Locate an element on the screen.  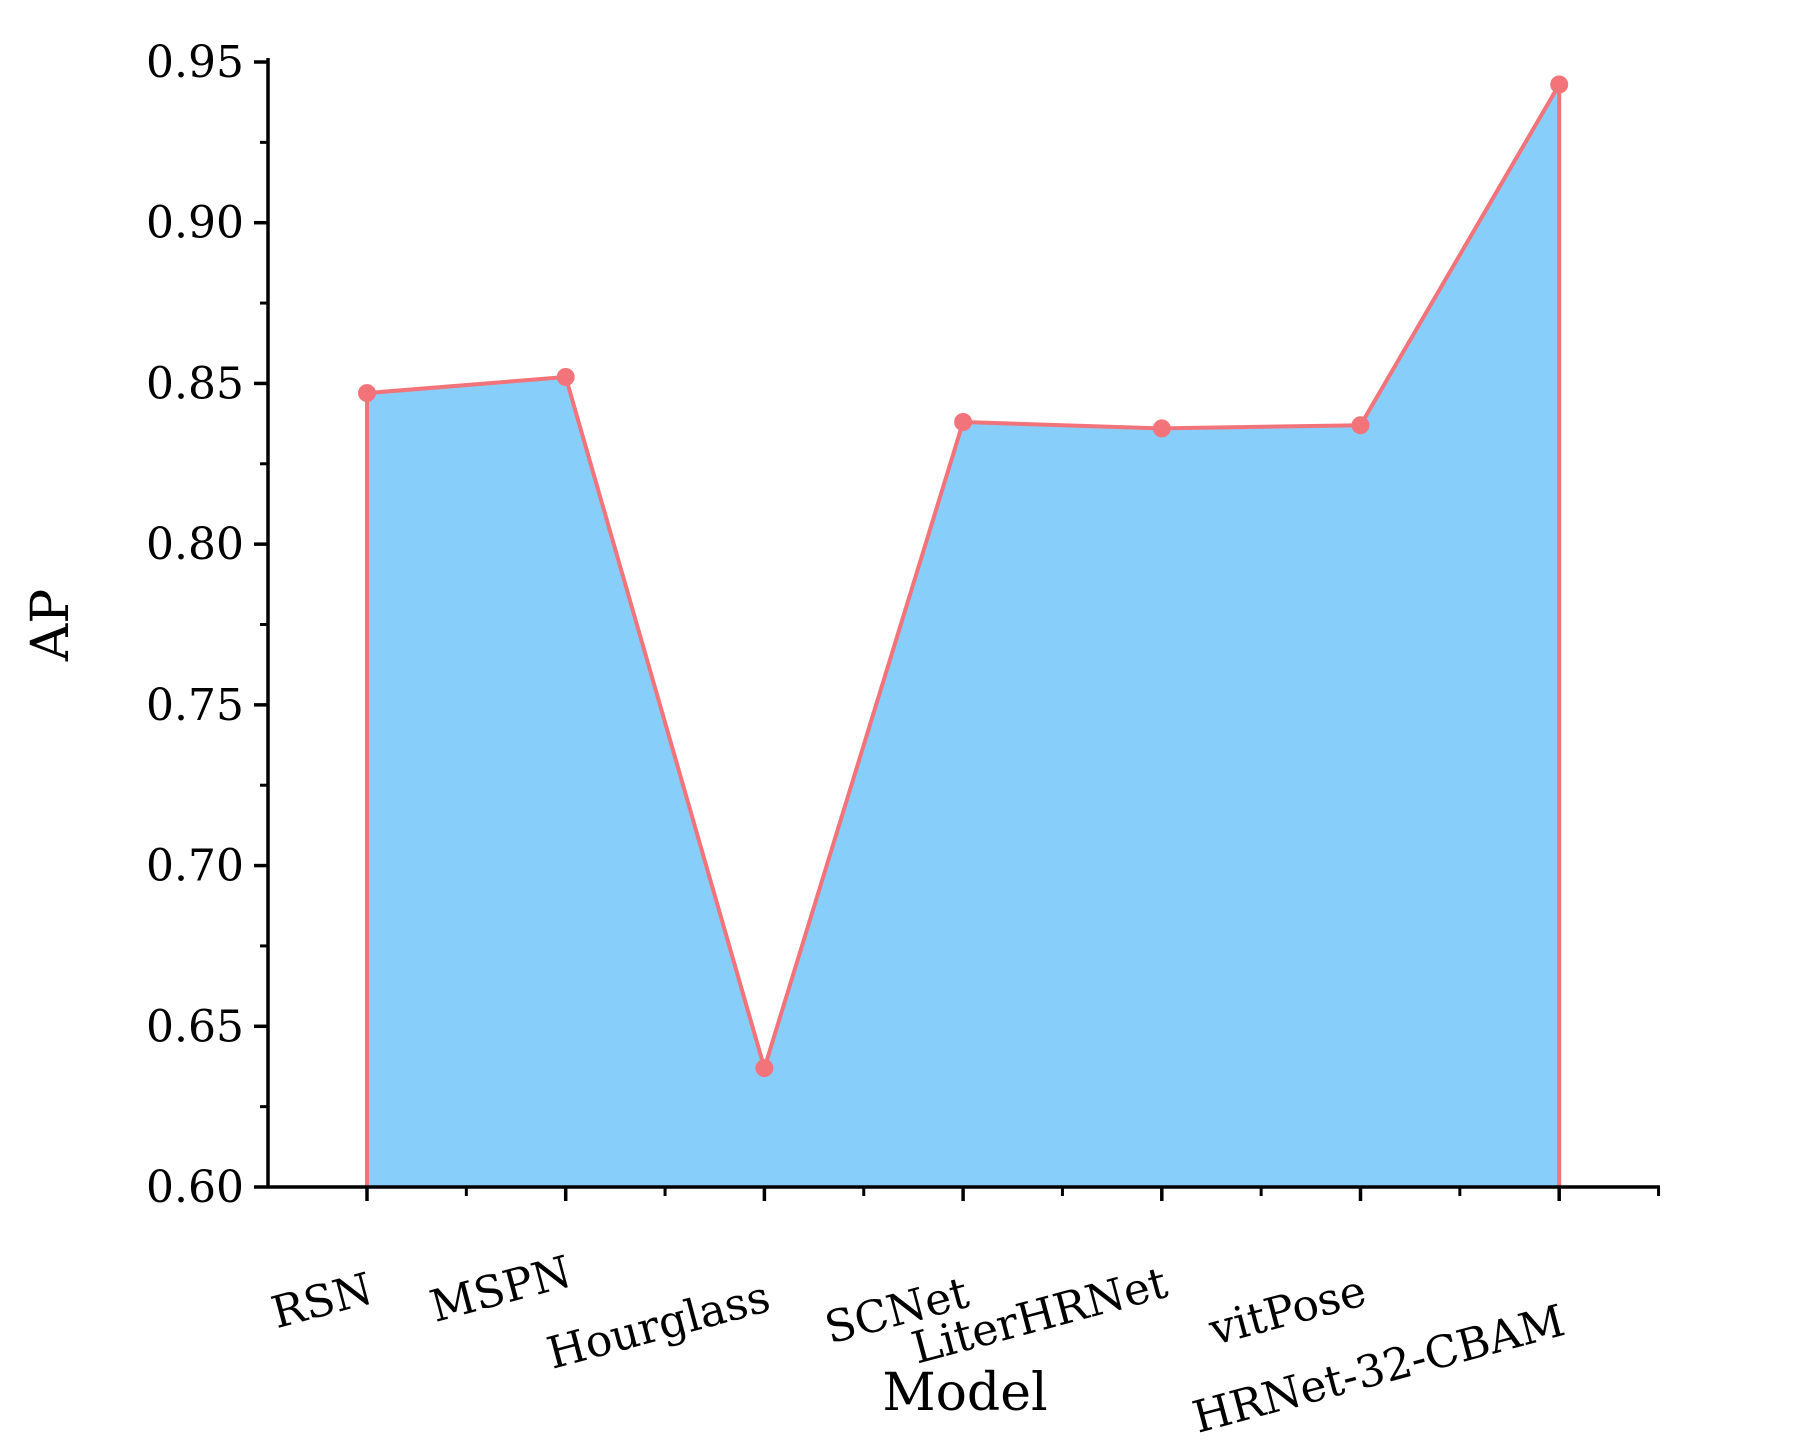
y-tick-label: 0.65 is located at coordinates (195, 1026).